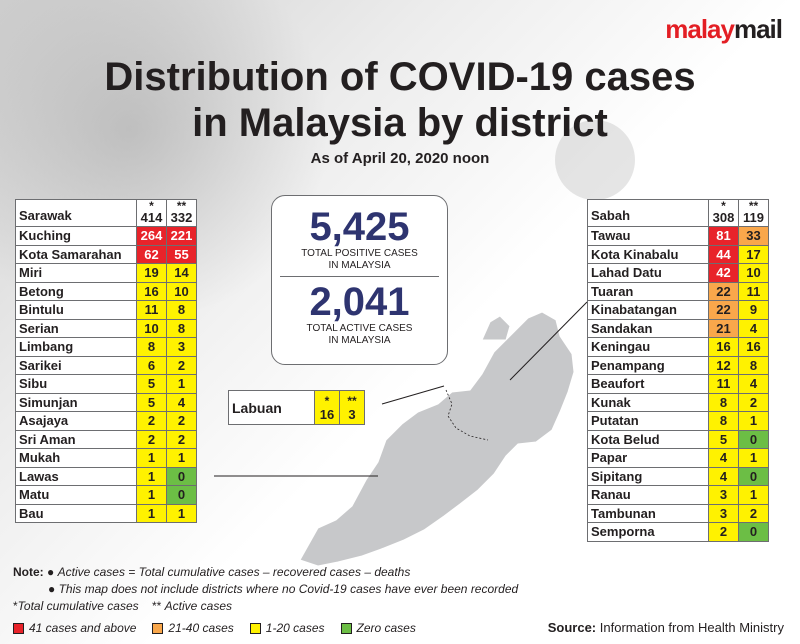  Describe the element at coordinates (78, 606) in the screenshot. I see `footnote-1: Total cumulative cases` at that location.